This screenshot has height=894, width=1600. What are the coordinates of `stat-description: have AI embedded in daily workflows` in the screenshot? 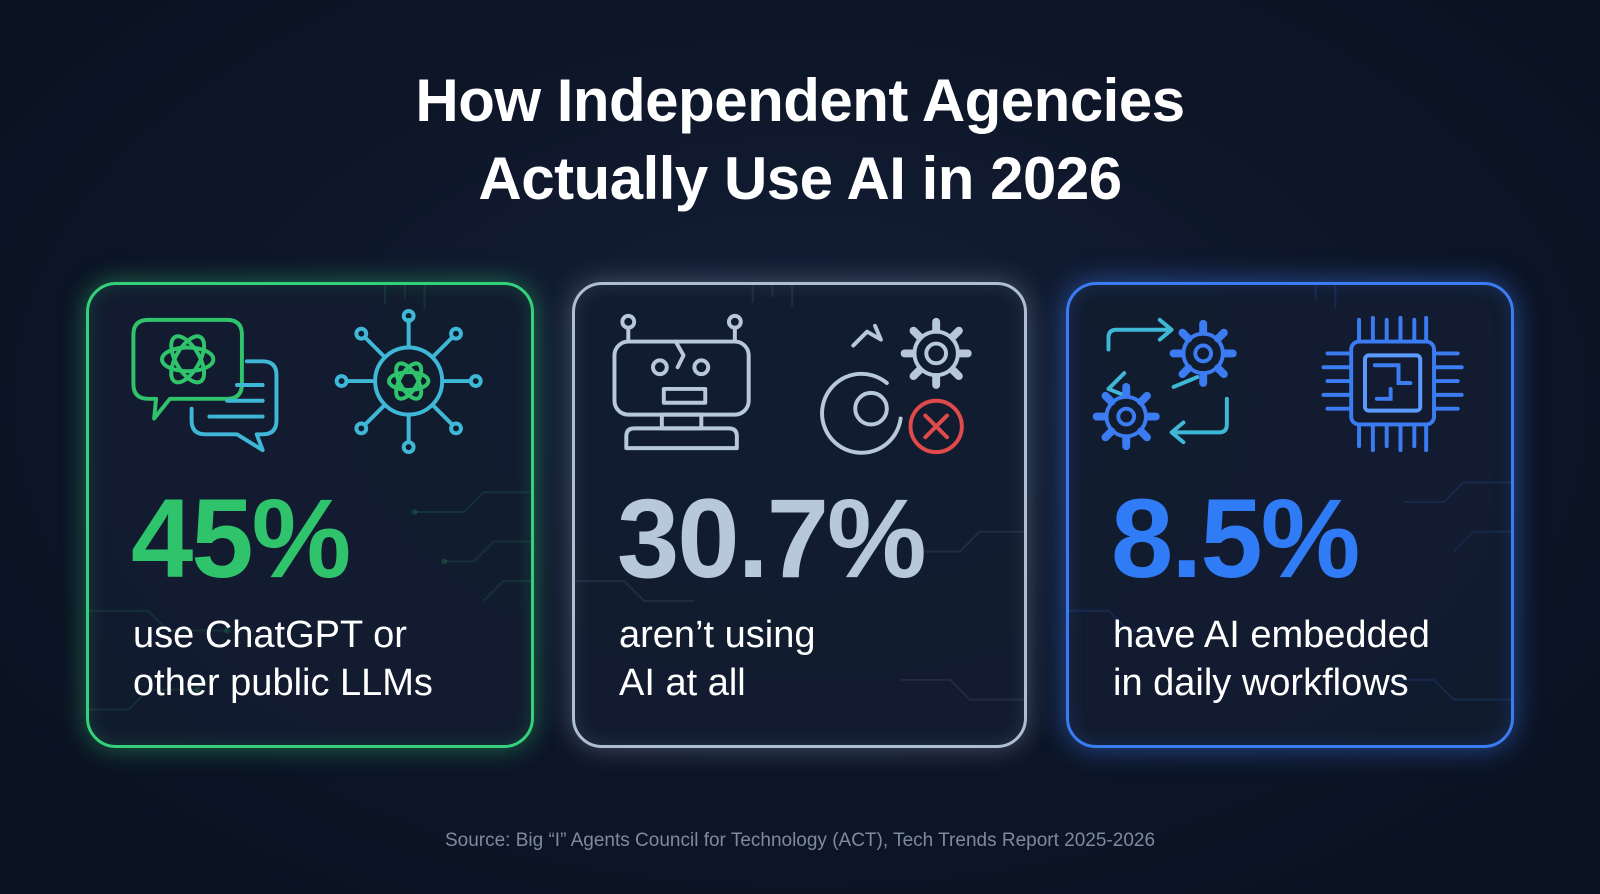 It's located at (1271, 659).